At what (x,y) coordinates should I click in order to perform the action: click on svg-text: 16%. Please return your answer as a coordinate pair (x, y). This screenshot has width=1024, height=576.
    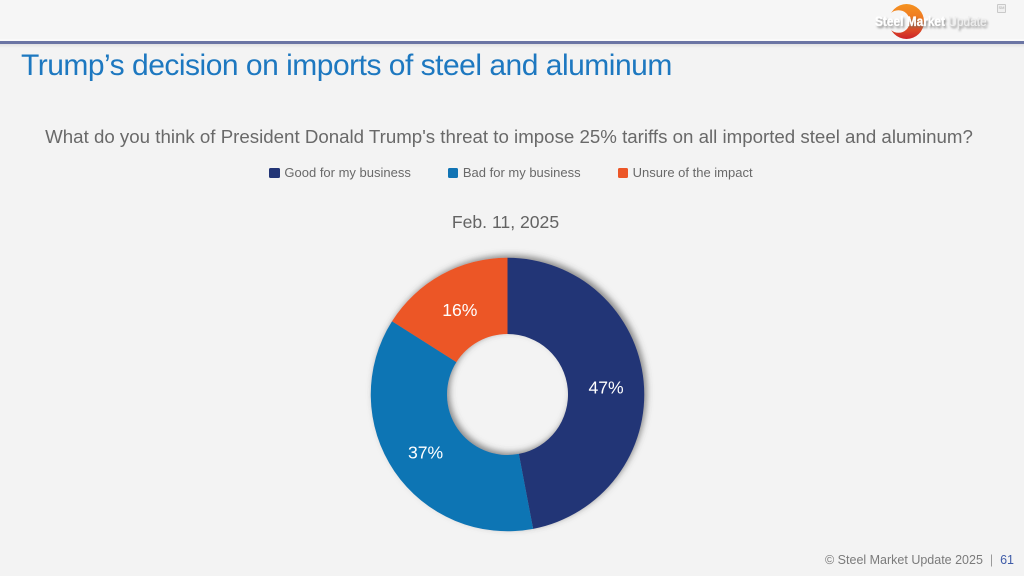
    Looking at the image, I should click on (460, 310).